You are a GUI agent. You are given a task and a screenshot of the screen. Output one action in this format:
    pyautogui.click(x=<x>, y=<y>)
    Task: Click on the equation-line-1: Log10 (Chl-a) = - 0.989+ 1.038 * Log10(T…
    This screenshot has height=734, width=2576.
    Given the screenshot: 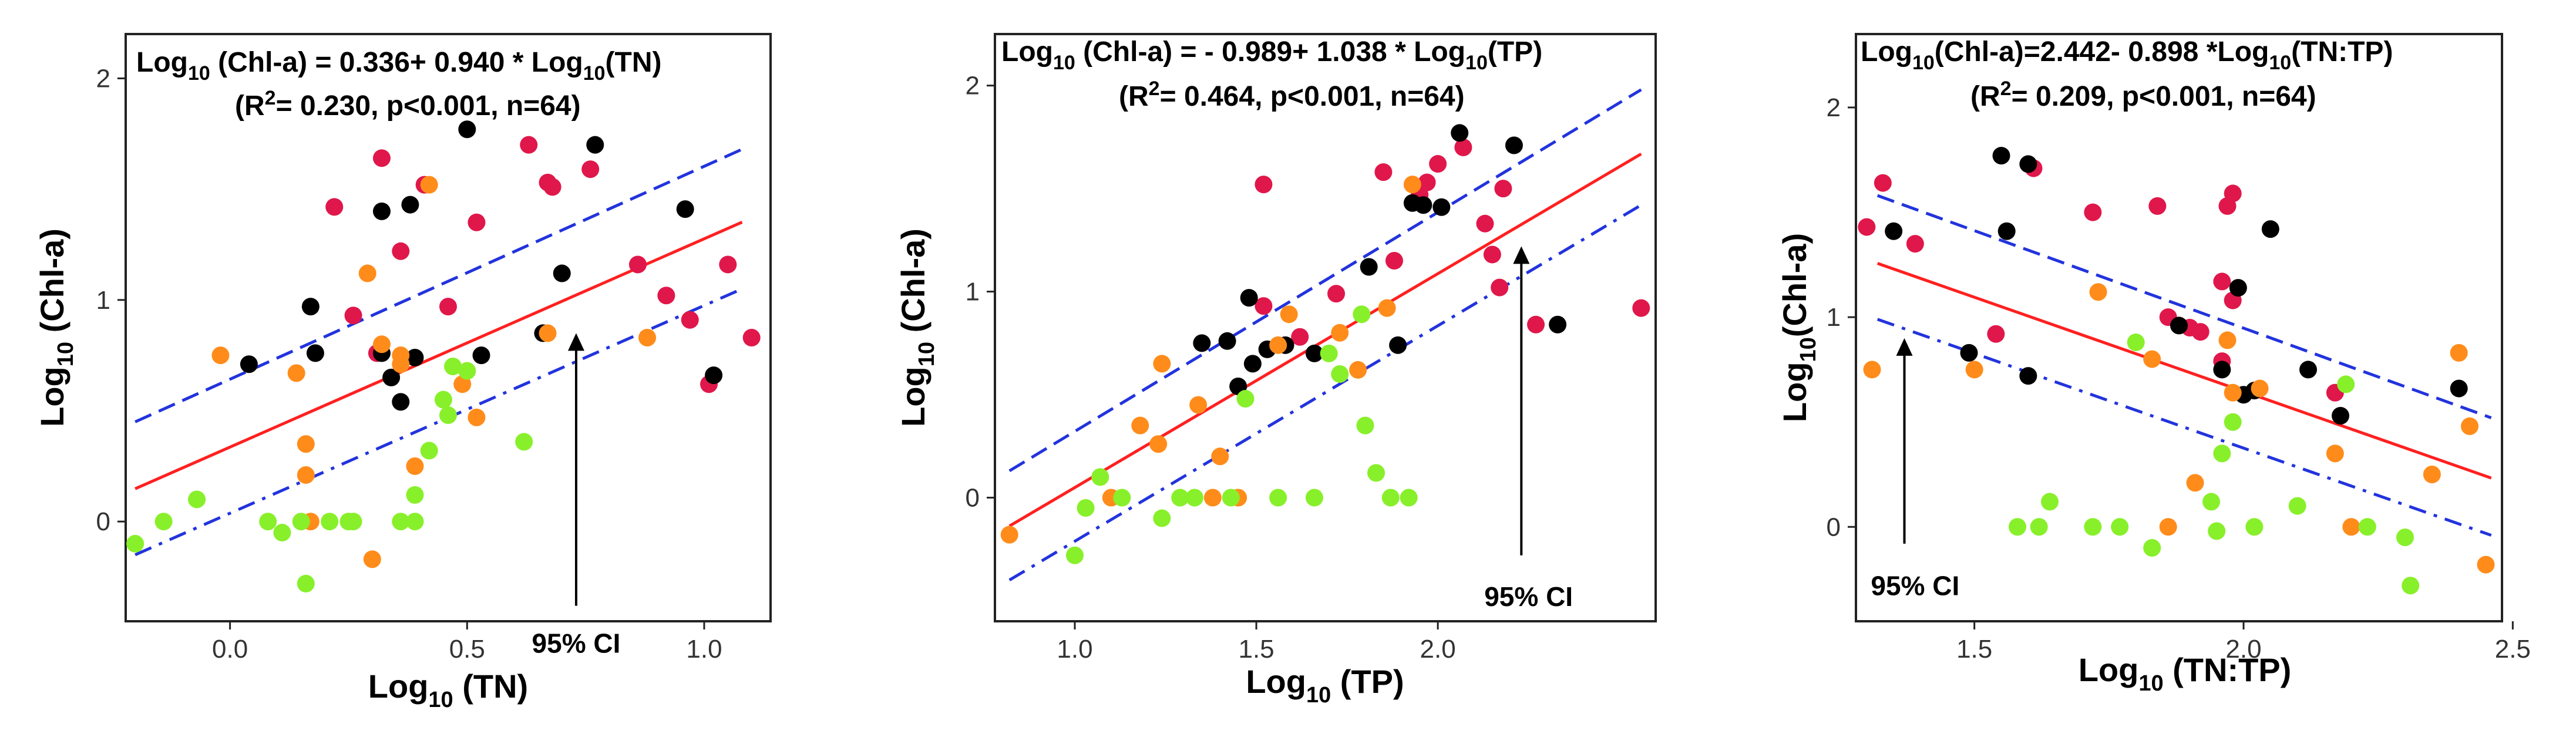 What is the action you would take?
    pyautogui.click(x=1271, y=55)
    